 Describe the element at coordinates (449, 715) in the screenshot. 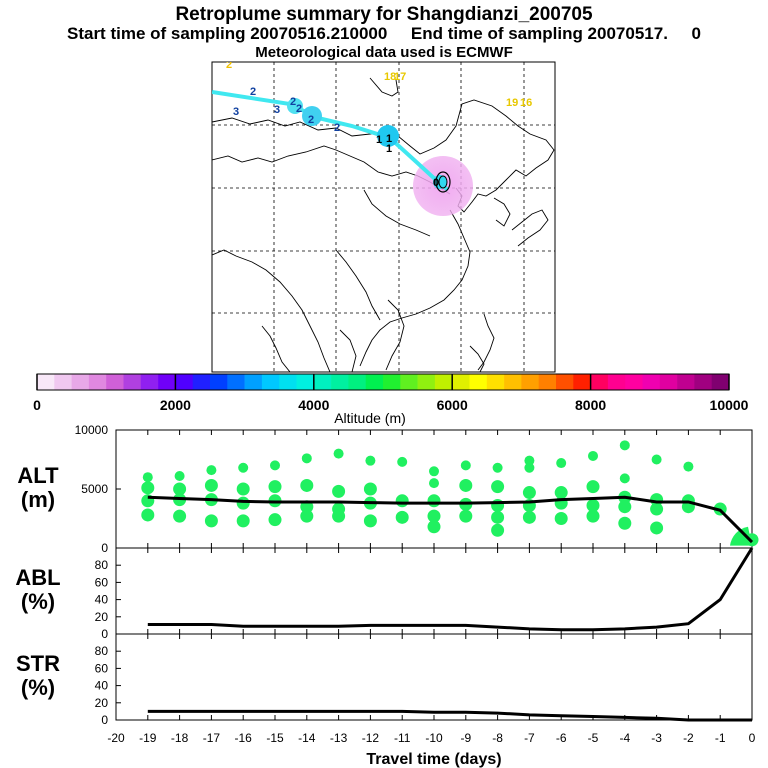

I see `str-line` at that location.